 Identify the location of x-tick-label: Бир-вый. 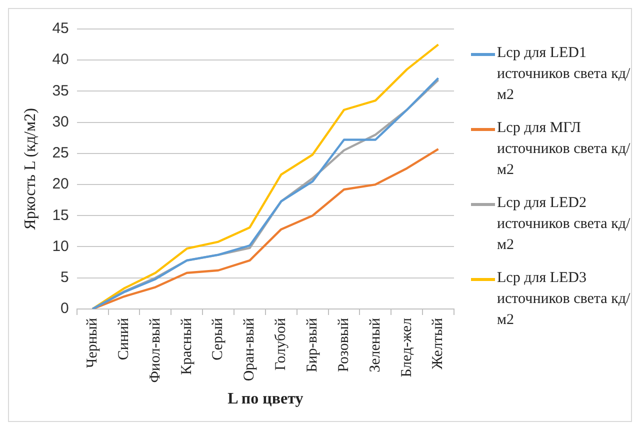
(312, 345).